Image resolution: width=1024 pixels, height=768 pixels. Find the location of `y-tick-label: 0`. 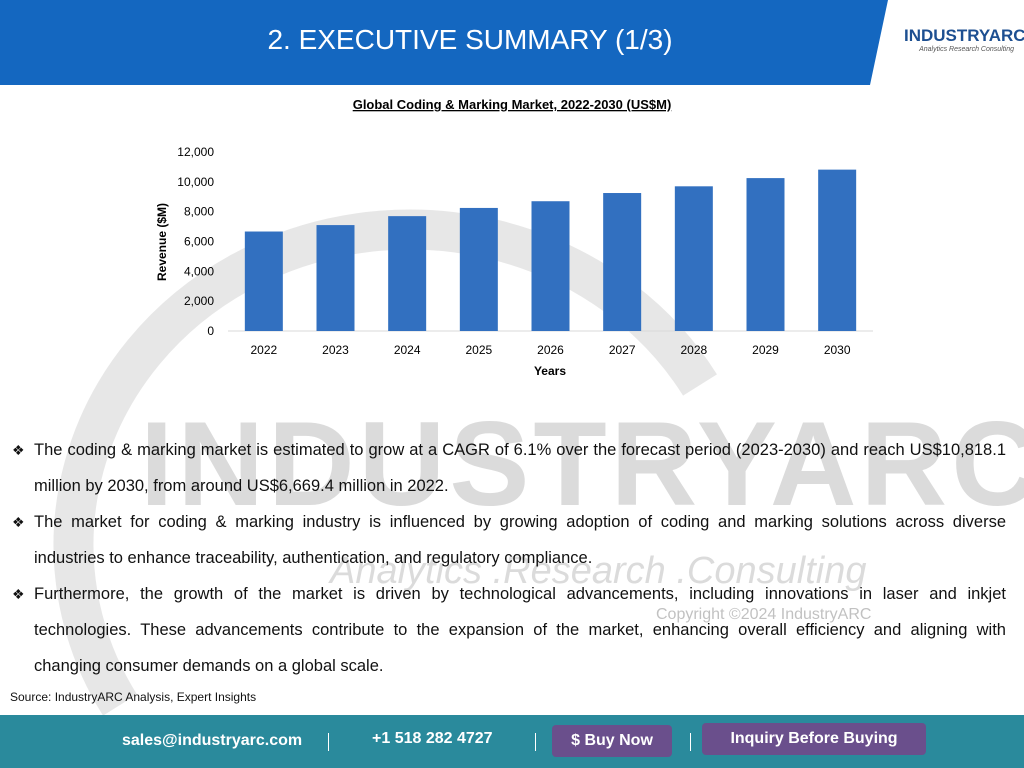

y-tick-label: 0 is located at coordinates (210, 331).